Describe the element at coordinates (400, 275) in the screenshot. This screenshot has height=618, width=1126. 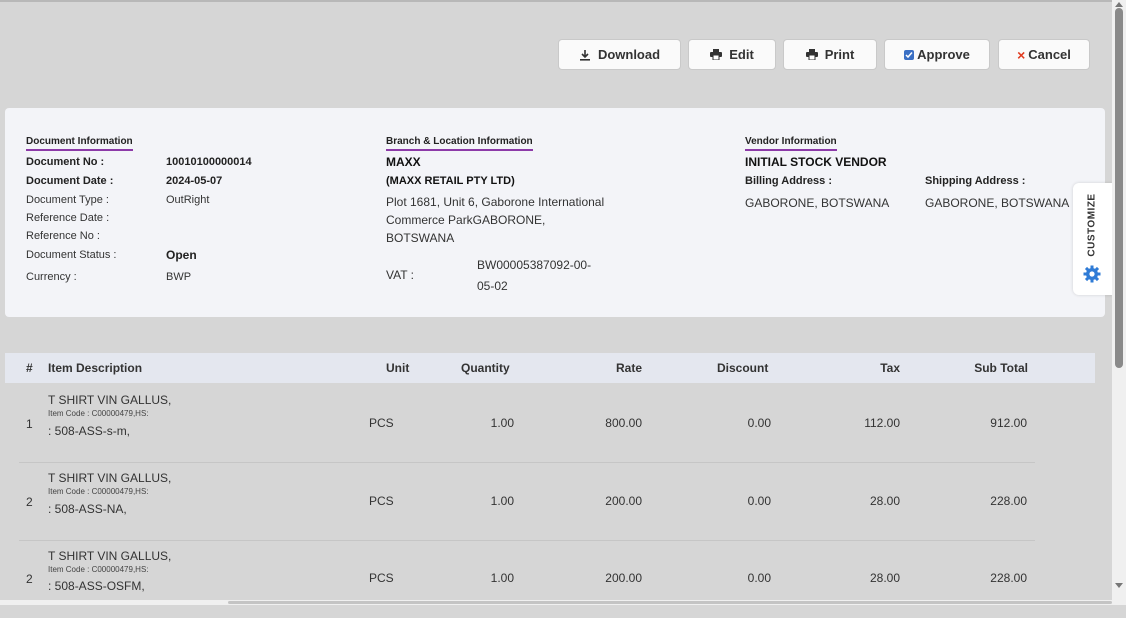
I see `vat-label: VAT :` at that location.